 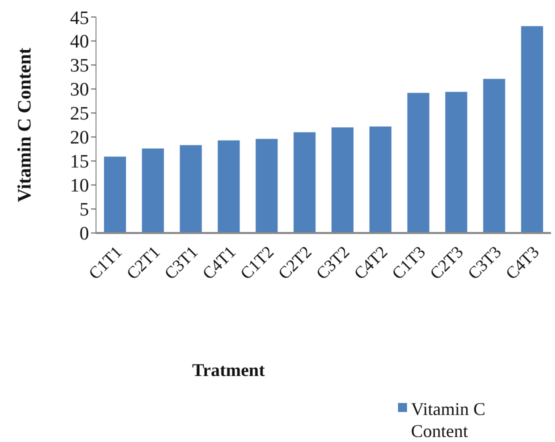 I want to click on legend-label: Vitamin C Content, so click(x=448, y=420).